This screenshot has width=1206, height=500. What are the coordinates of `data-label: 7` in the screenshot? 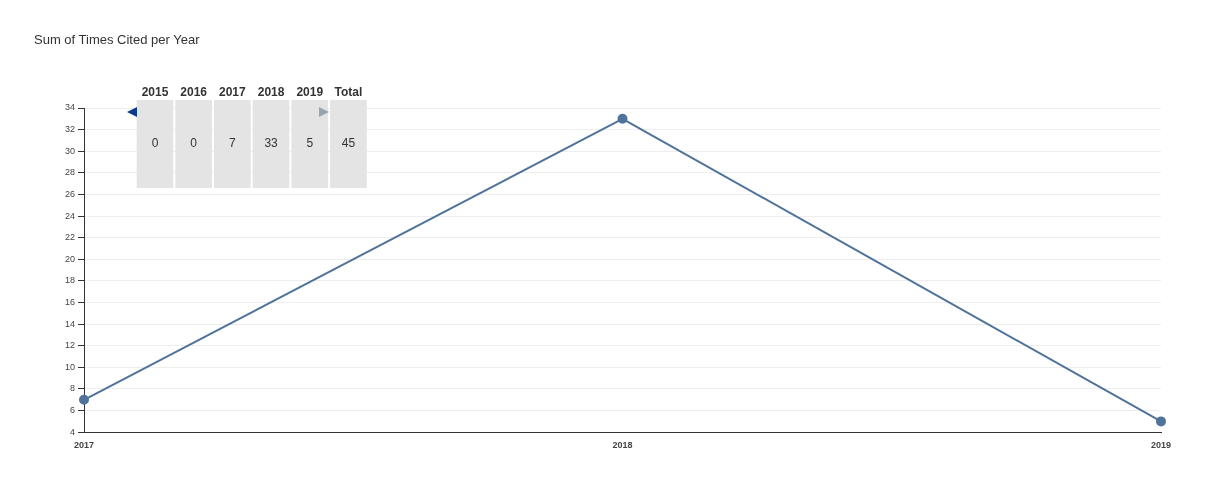 It's located at (233, 143).